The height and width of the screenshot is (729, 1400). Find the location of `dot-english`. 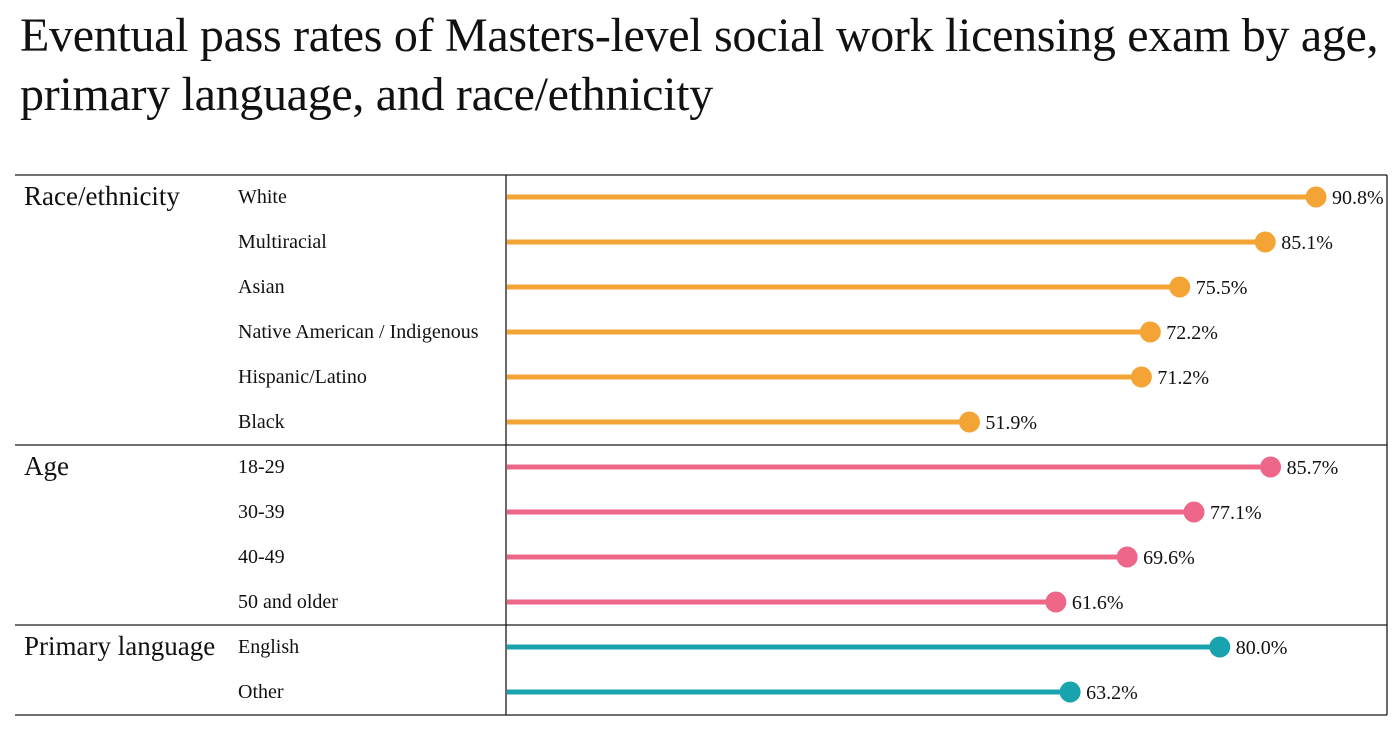

dot-english is located at coordinates (1220, 647).